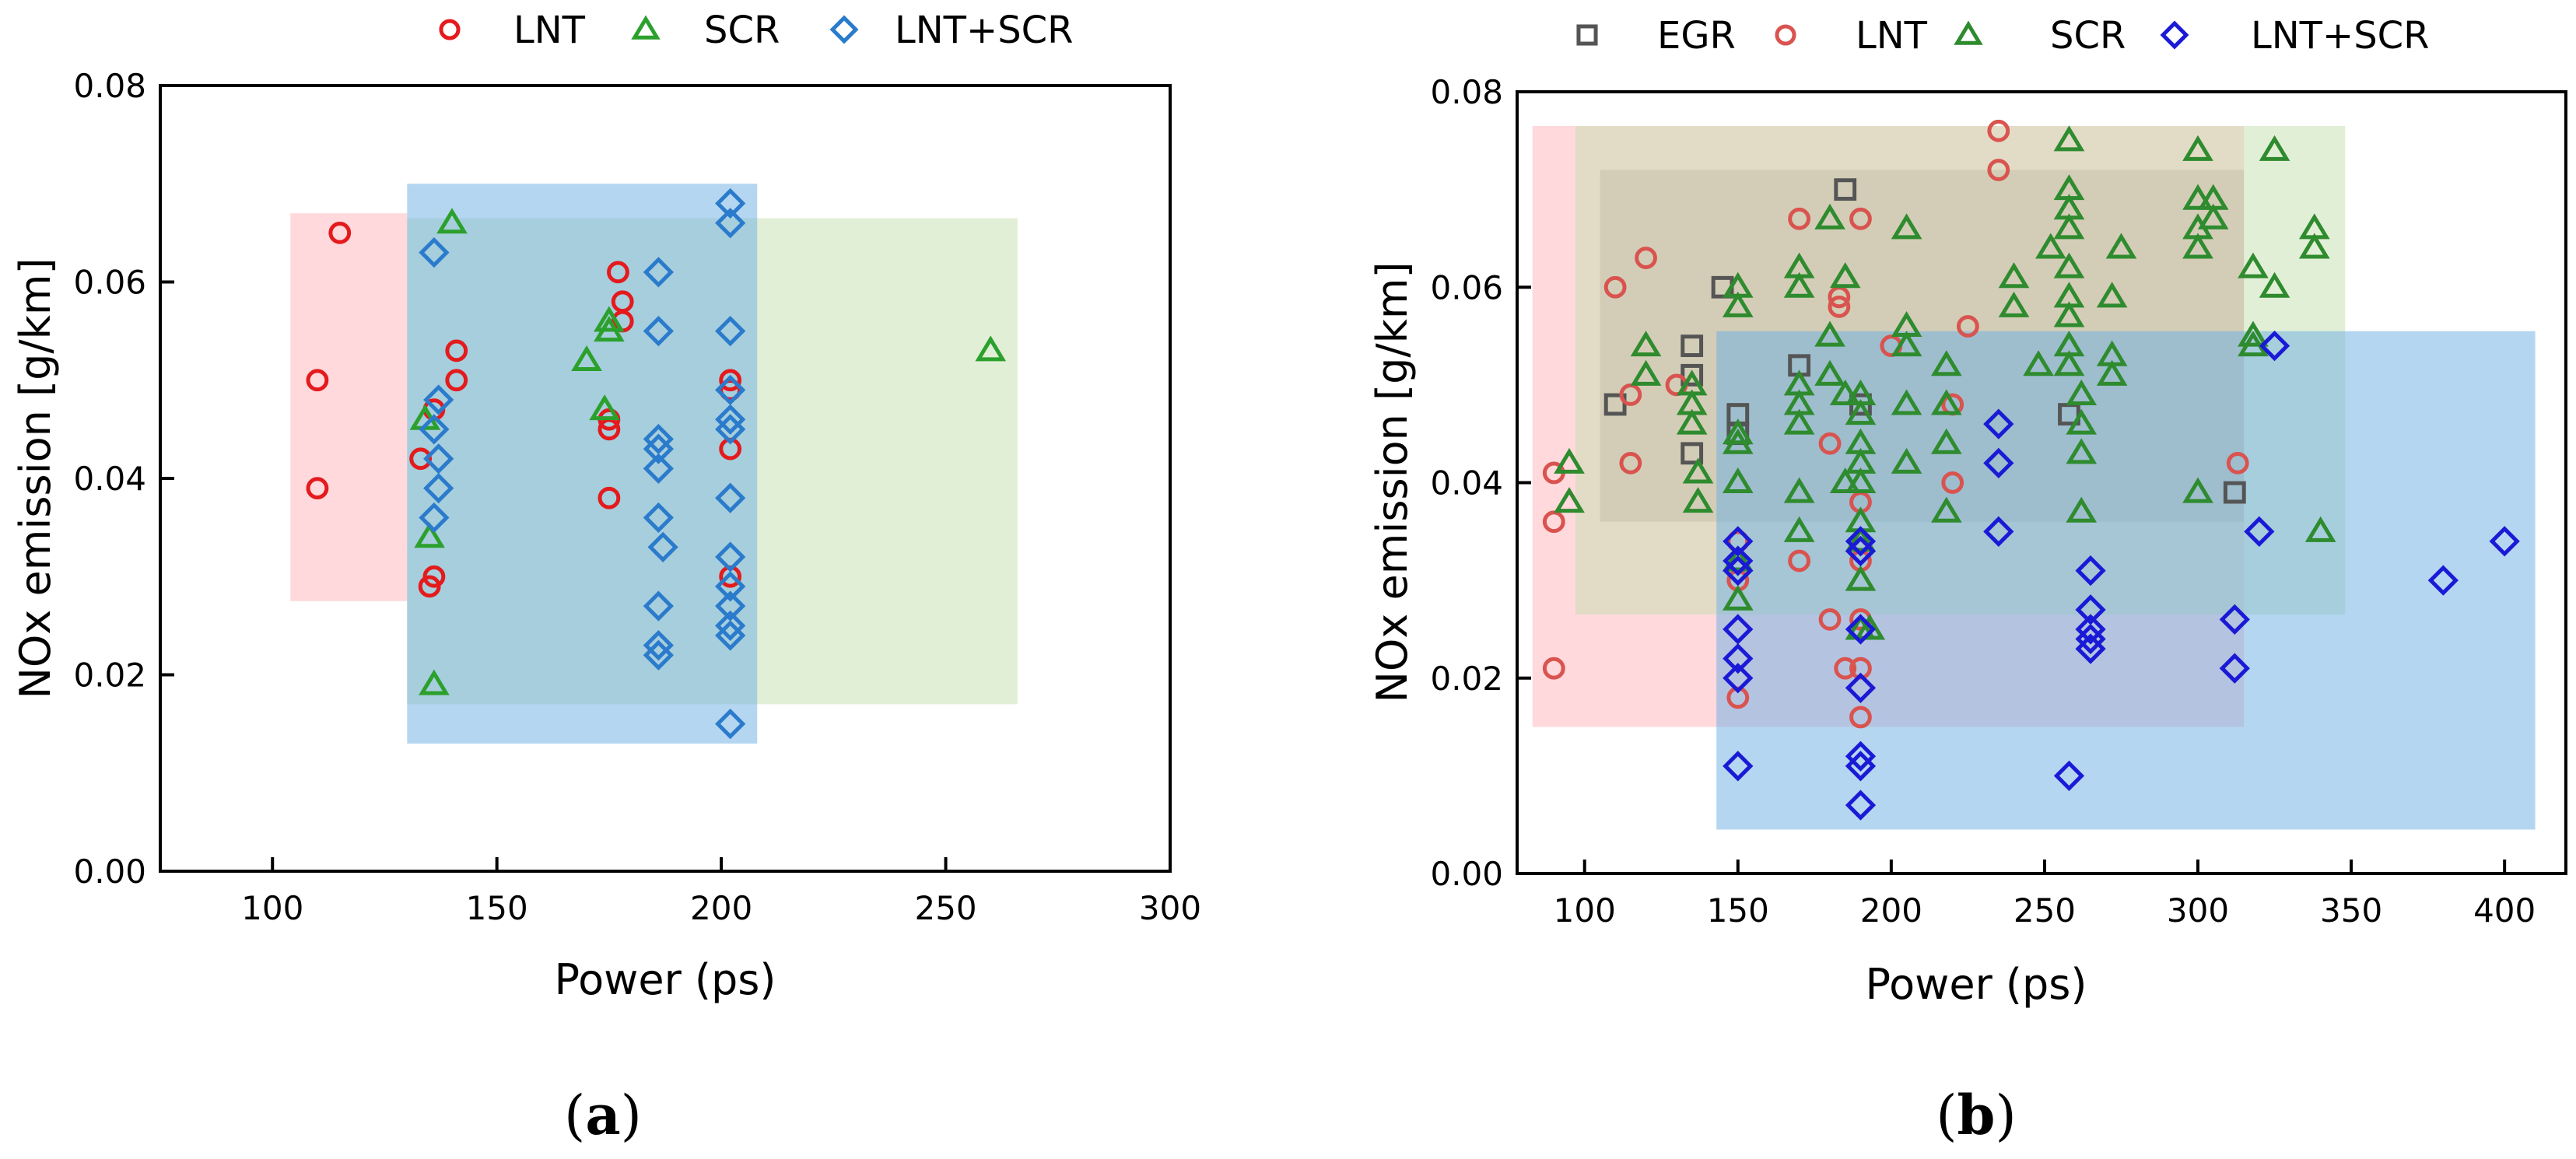 This screenshot has height=1159, width=2576. What do you see at coordinates (1466, 874) in the screenshot?
I see `y-tick-label: 0.00` at bounding box center [1466, 874].